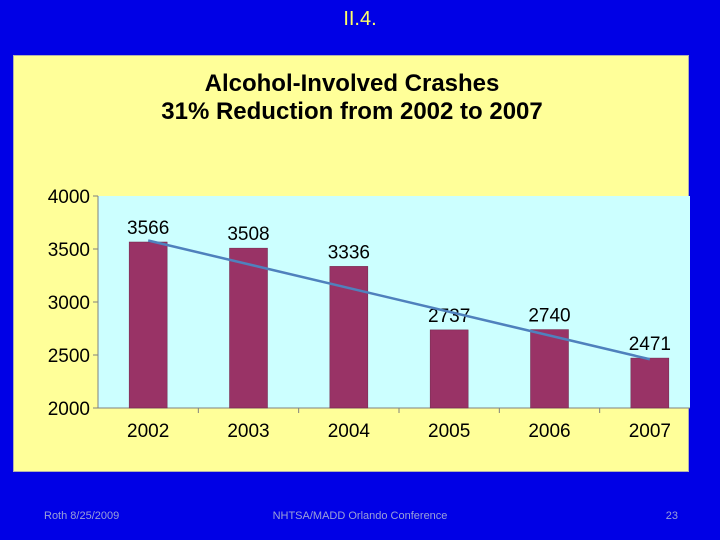  I want to click on footer-page-number: 23, so click(671, 516).